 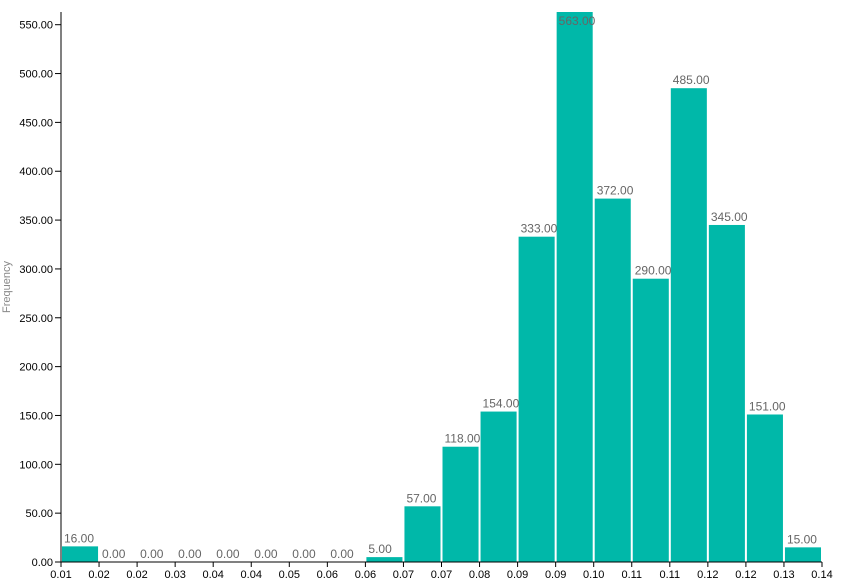 What do you see at coordinates (501, 404) in the screenshot?
I see `bar-value-label: 154.00` at bounding box center [501, 404].